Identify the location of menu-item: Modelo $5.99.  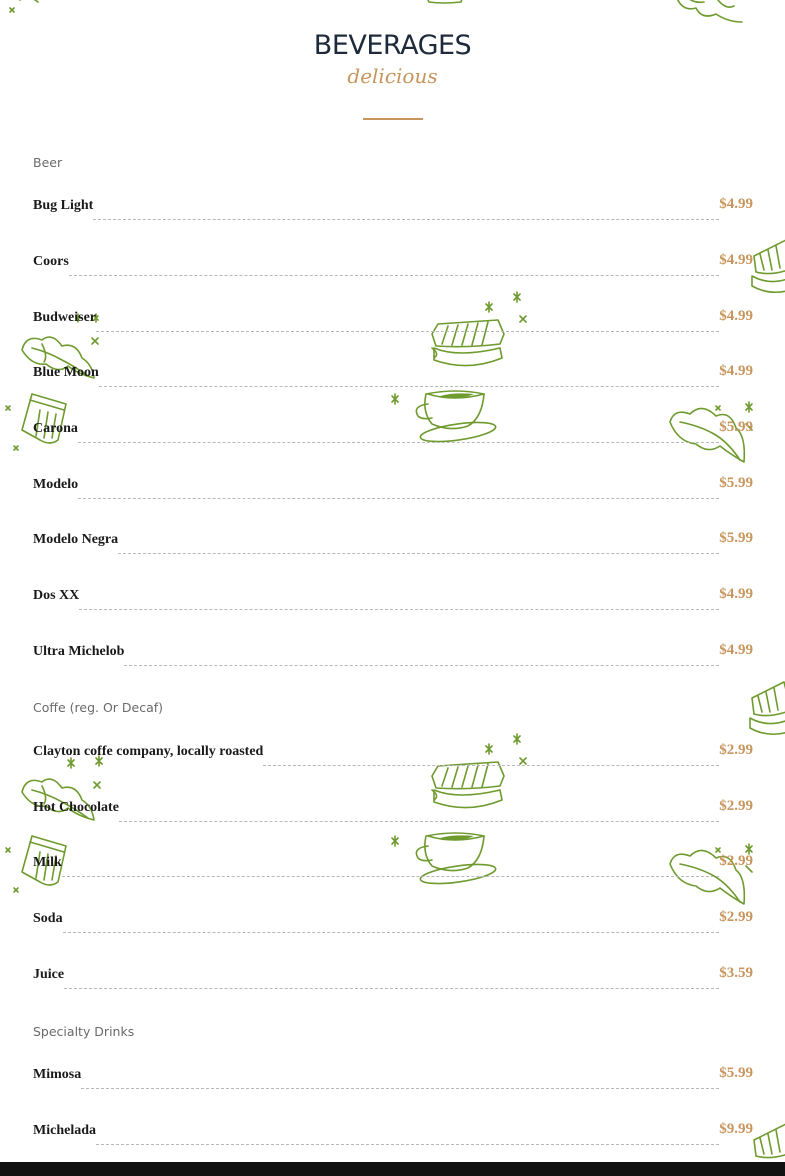
(393, 487).